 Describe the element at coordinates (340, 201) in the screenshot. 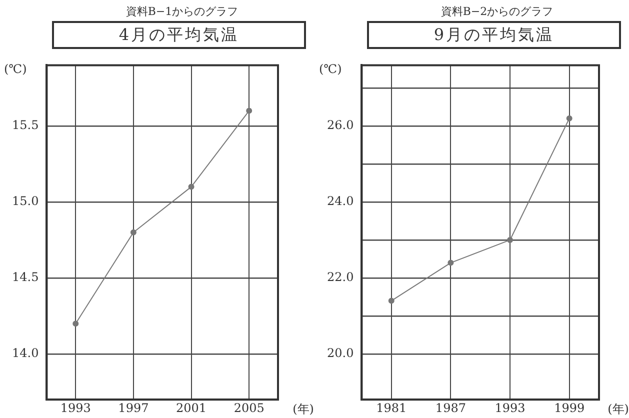

I see `y-tick-label: 24.0` at that location.